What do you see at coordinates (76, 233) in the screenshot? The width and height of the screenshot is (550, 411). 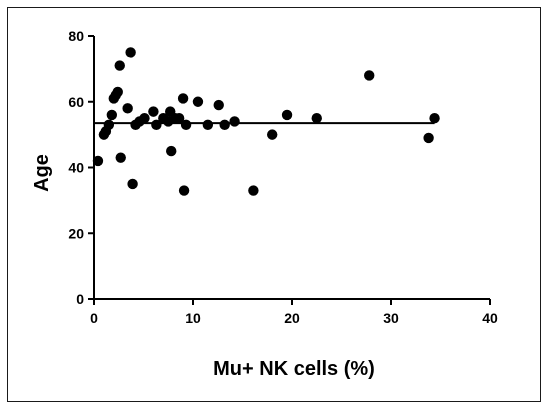 I see `y-tick-label: 20` at bounding box center [76, 233].